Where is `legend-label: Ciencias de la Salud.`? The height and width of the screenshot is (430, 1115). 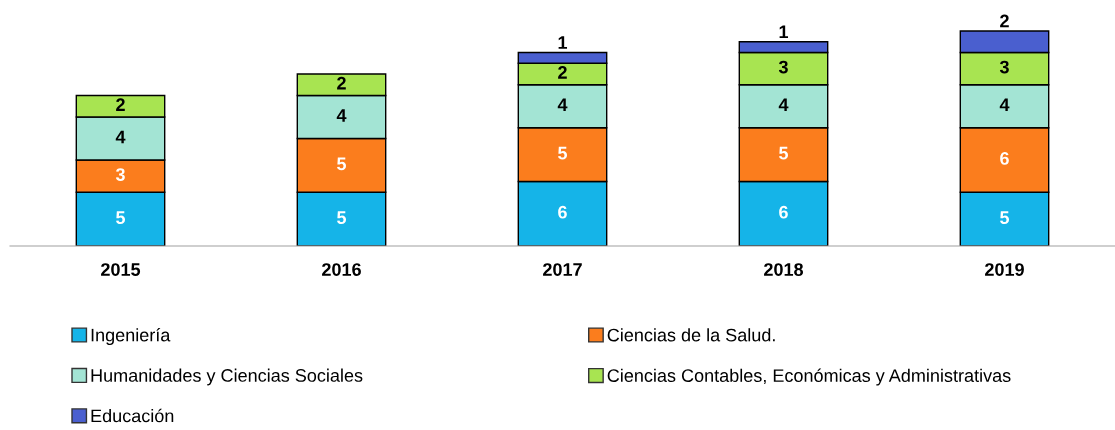
legend-label: Ciencias de la Salud. is located at coordinates (691, 335).